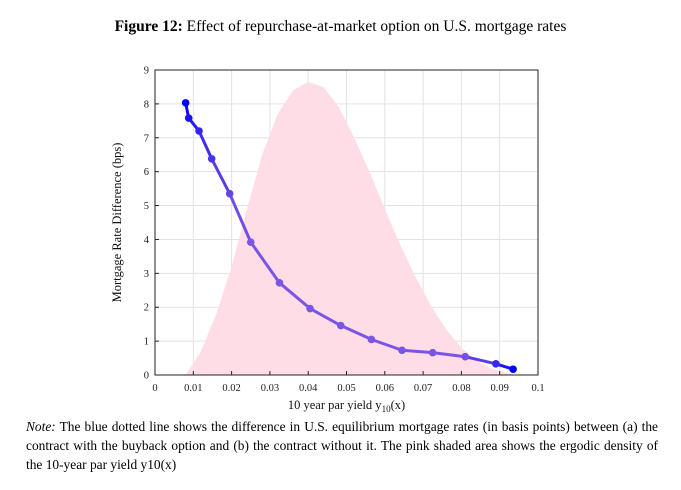 The height and width of the screenshot is (490, 681). Describe the element at coordinates (146, 274) in the screenshot. I see `y-tick-label: 3` at that location.